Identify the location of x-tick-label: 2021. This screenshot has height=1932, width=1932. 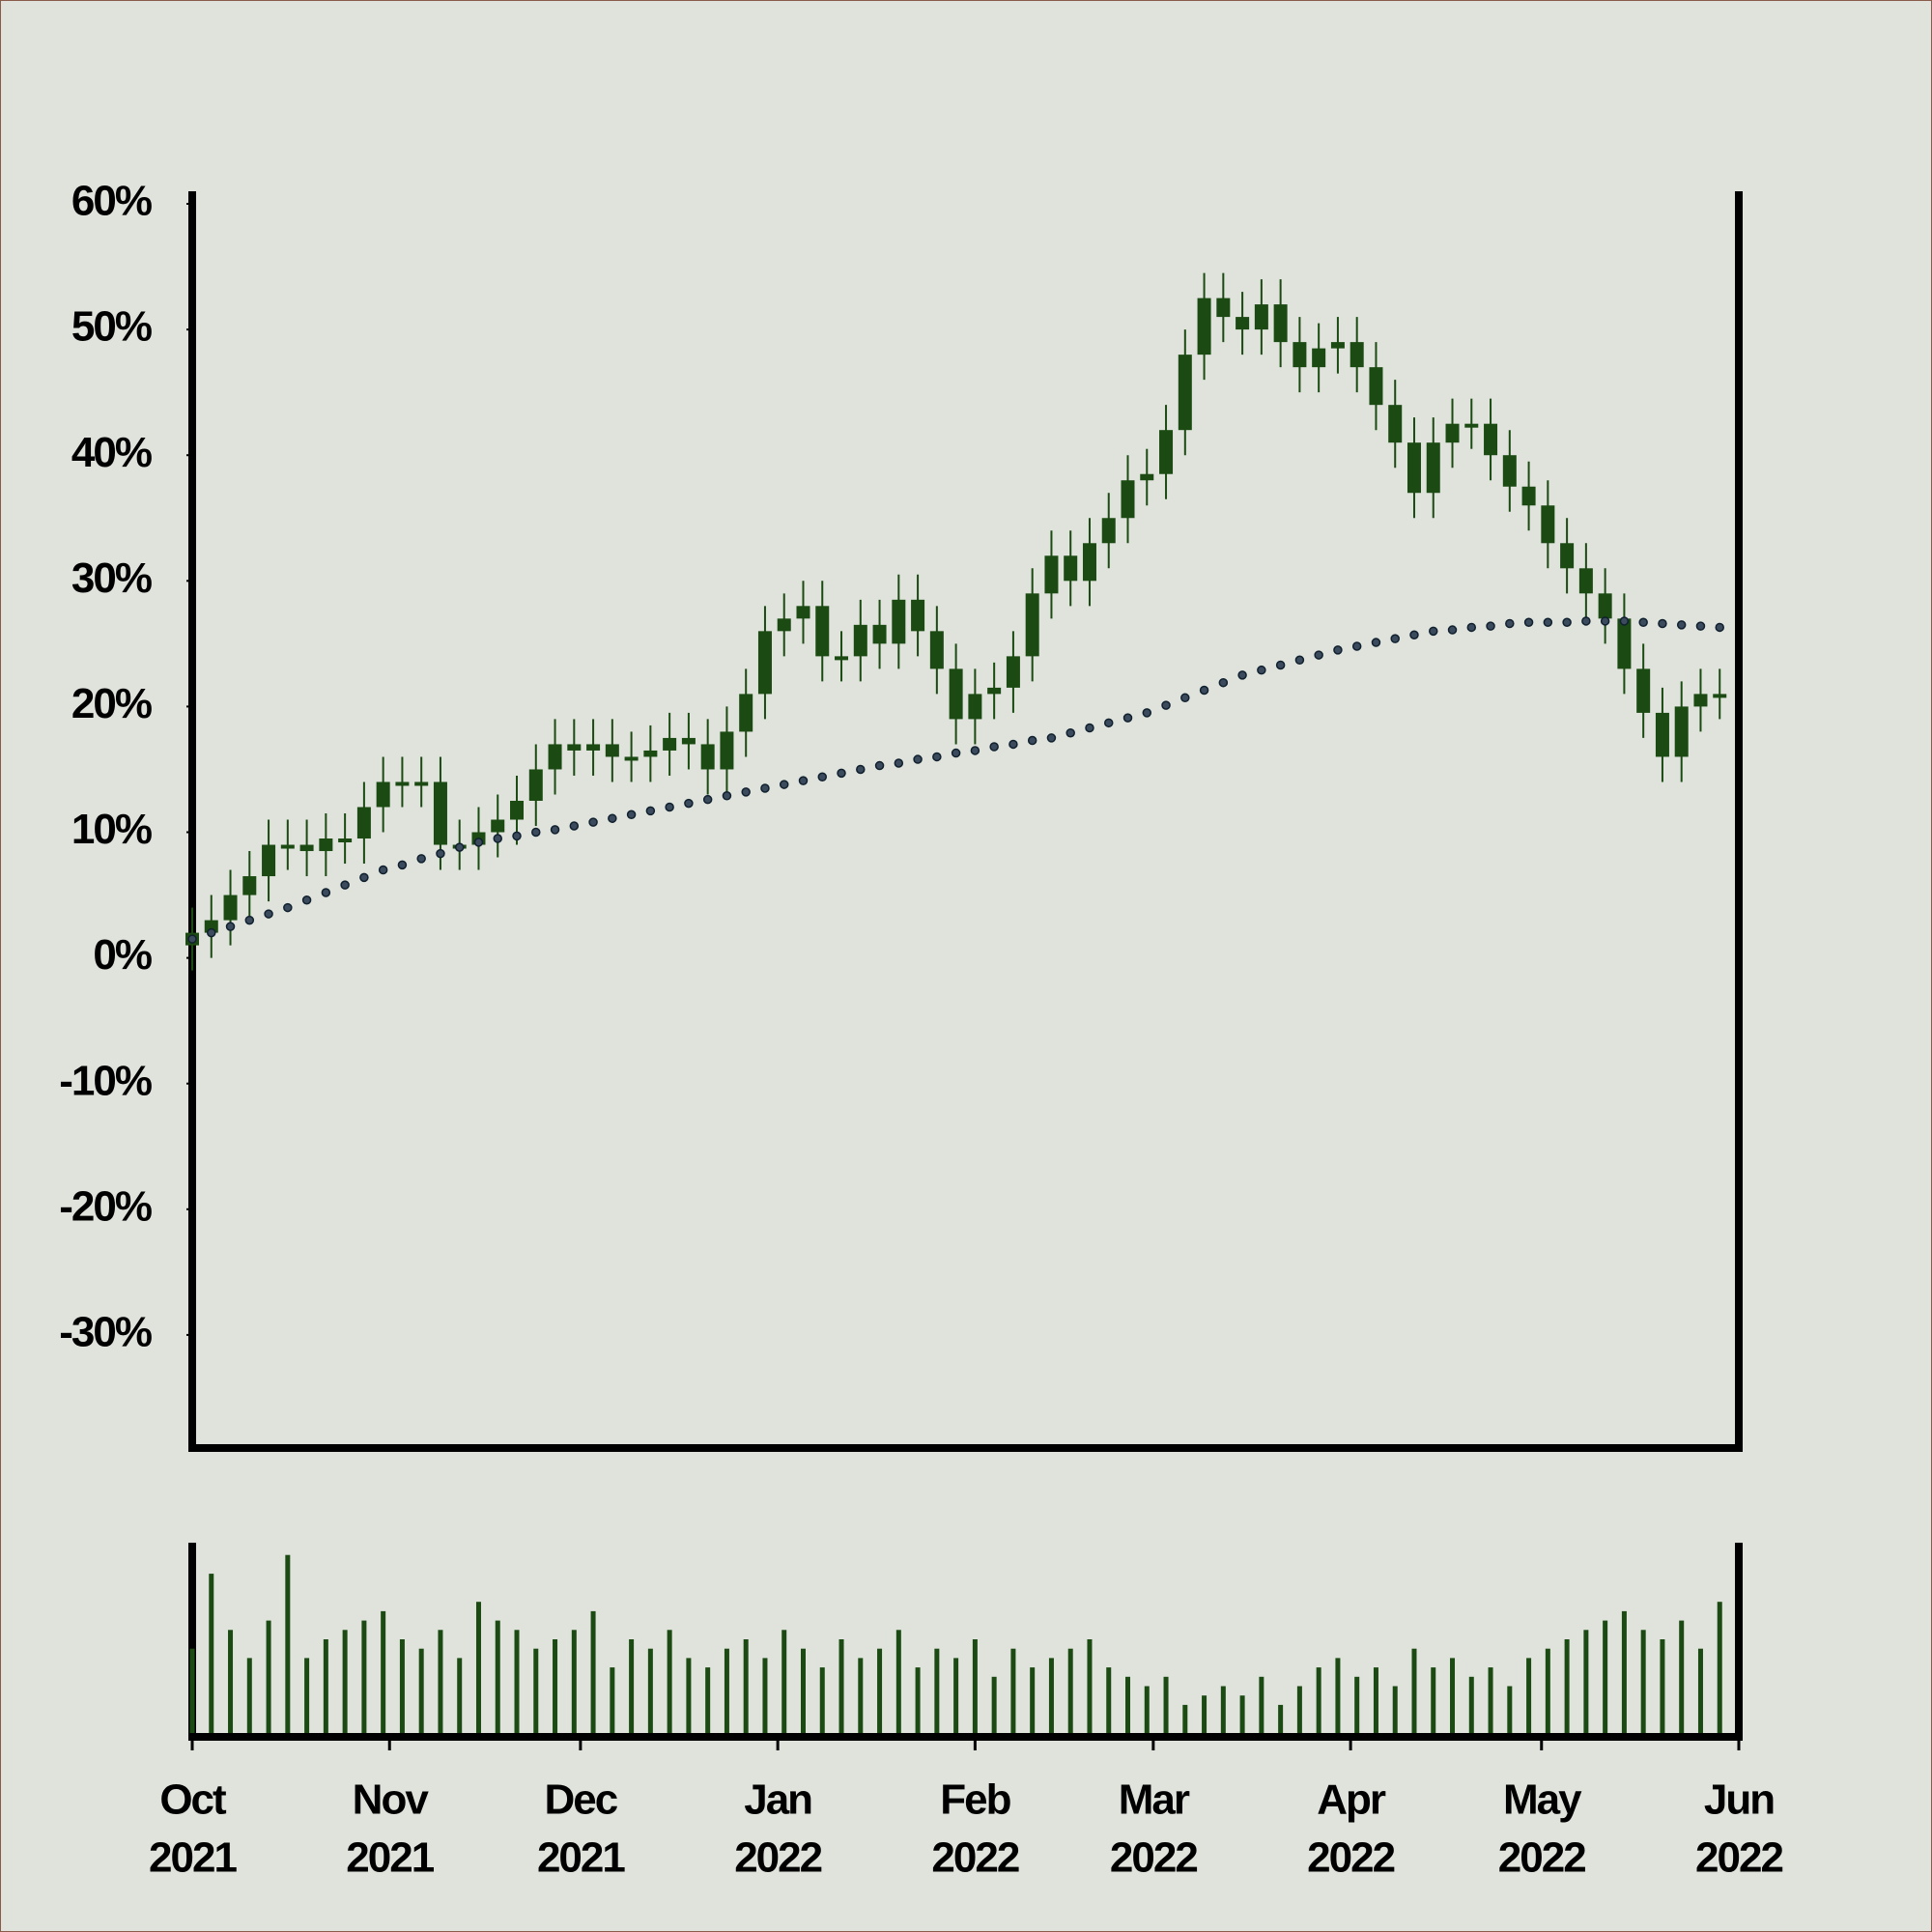
(581, 1858).